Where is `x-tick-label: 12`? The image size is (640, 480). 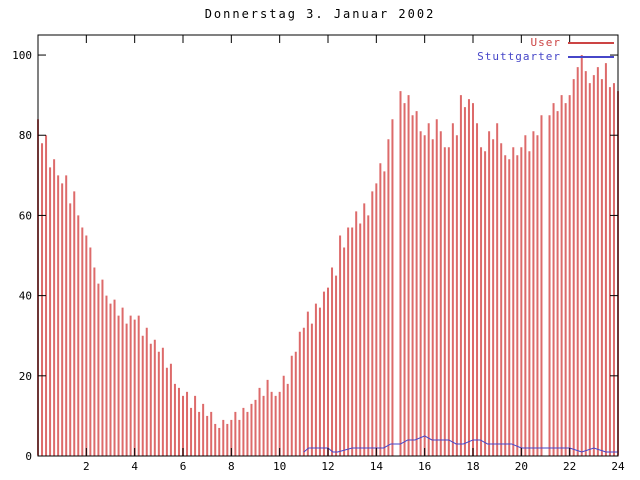
x-tick-label: 12 is located at coordinates (327, 466).